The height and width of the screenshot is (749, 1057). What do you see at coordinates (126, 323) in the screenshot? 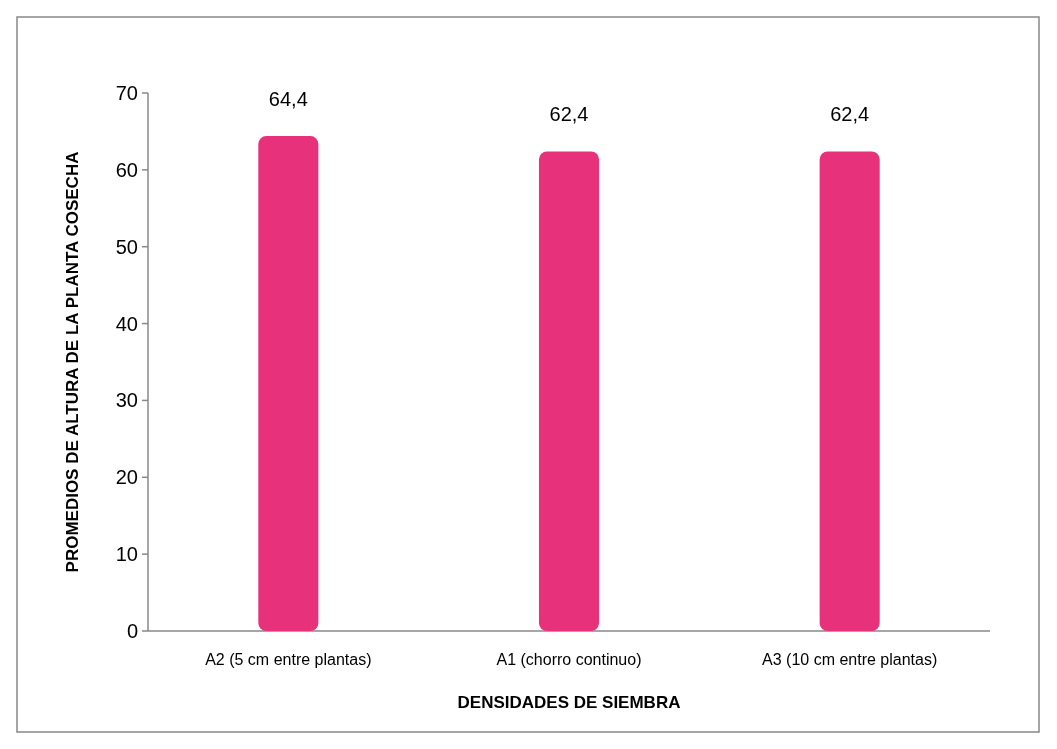
I see `y-tick-label: 40` at bounding box center [126, 323].